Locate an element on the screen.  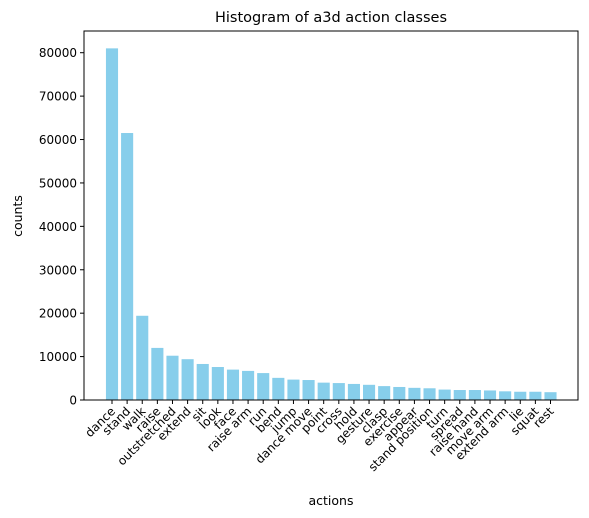
bar-hold is located at coordinates (353, 391).